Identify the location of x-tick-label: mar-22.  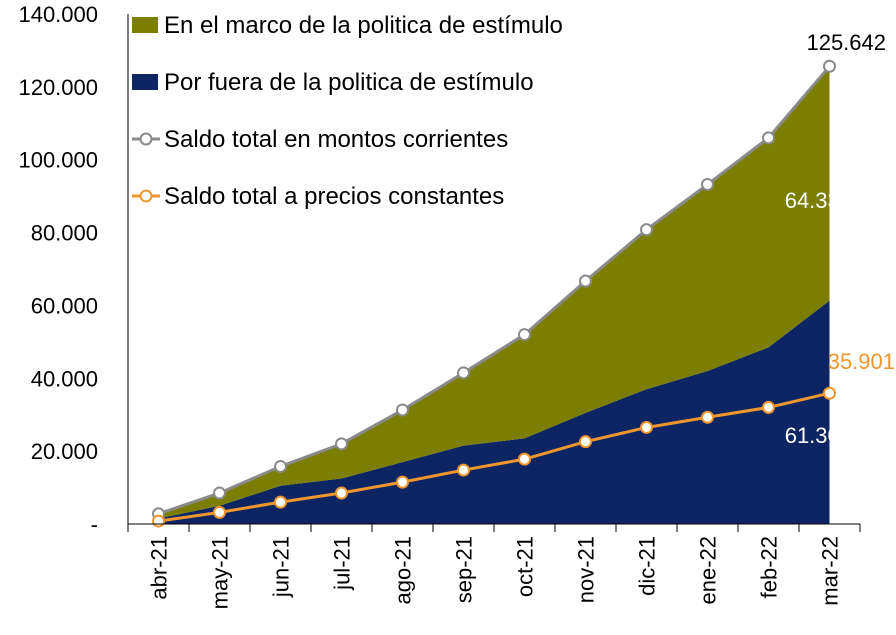
(830, 571).